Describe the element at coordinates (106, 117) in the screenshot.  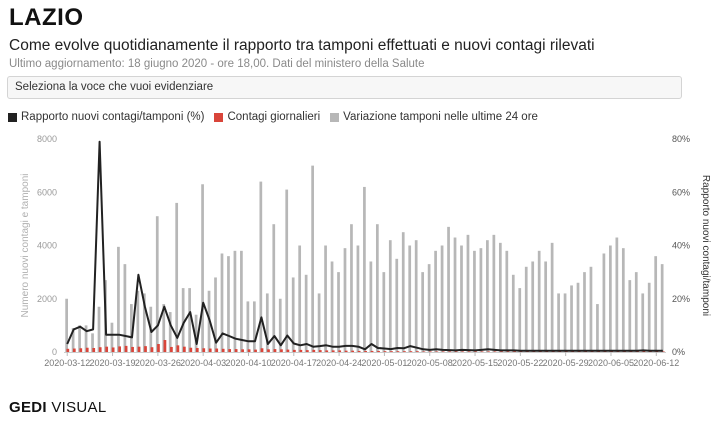
I see `legend-item-ratio: Rapporto nuovi contagi/tamponi (%)` at that location.